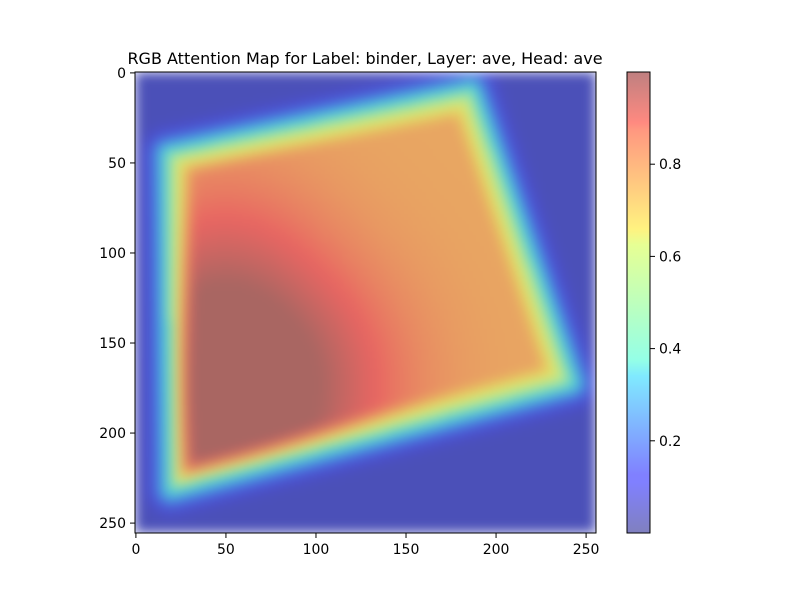 The width and height of the screenshot is (800, 600). I want to click on x-tick-label: 150, so click(406, 550).